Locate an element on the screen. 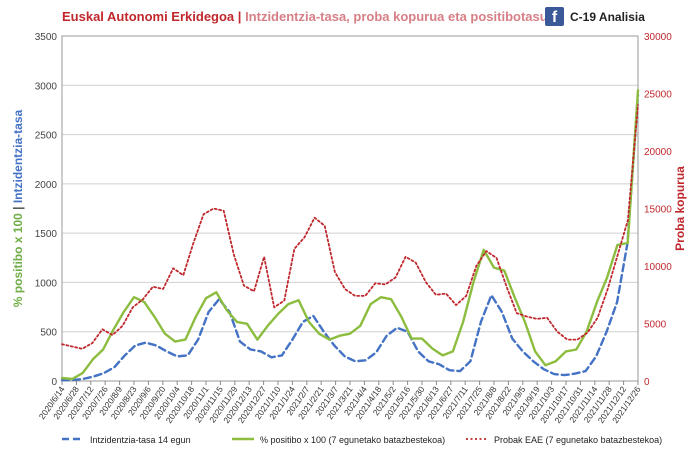 The height and width of the screenshot is (458, 700). y-left-tick-label: 3000 is located at coordinates (46, 86).